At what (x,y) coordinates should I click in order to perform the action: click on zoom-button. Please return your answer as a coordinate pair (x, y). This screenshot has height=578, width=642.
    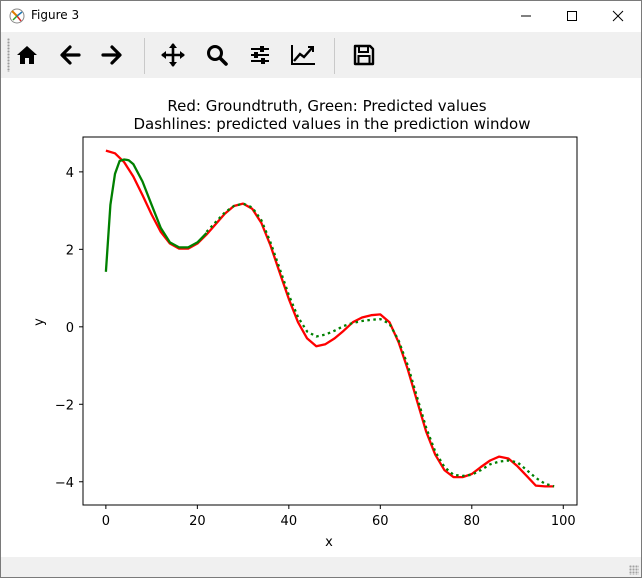
    Looking at the image, I should click on (217, 55).